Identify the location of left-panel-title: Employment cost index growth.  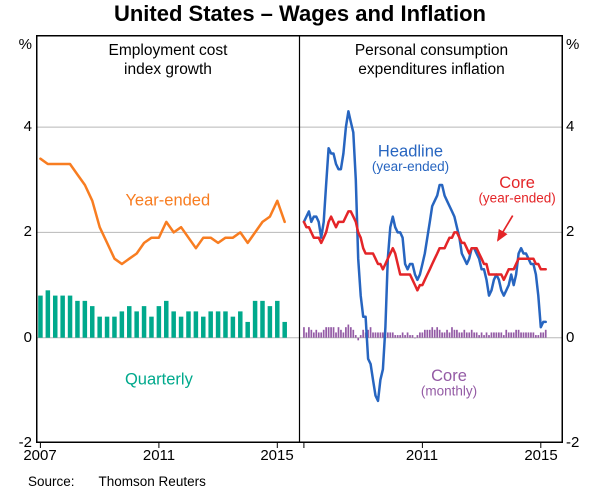
(168, 60).